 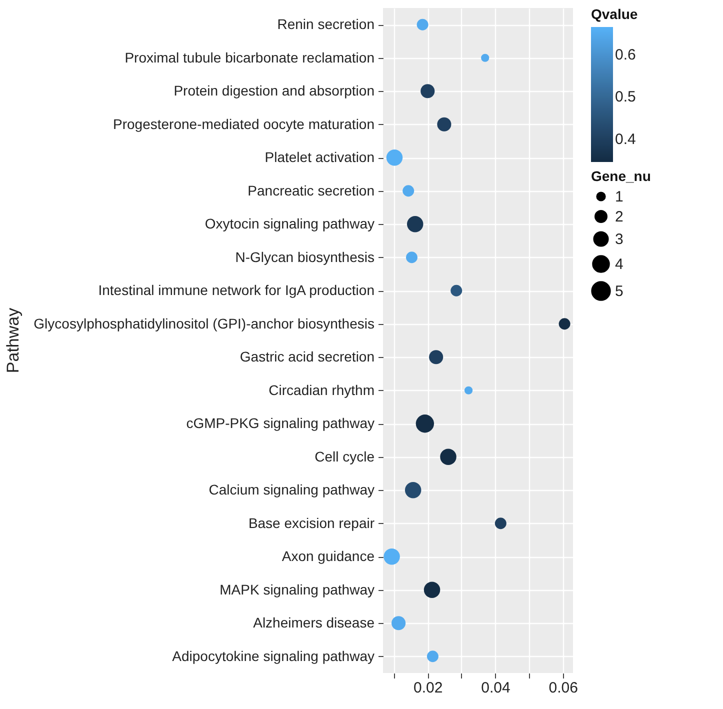 What do you see at coordinates (495, 688) in the screenshot?
I see `x-tick-label: 0.04` at bounding box center [495, 688].